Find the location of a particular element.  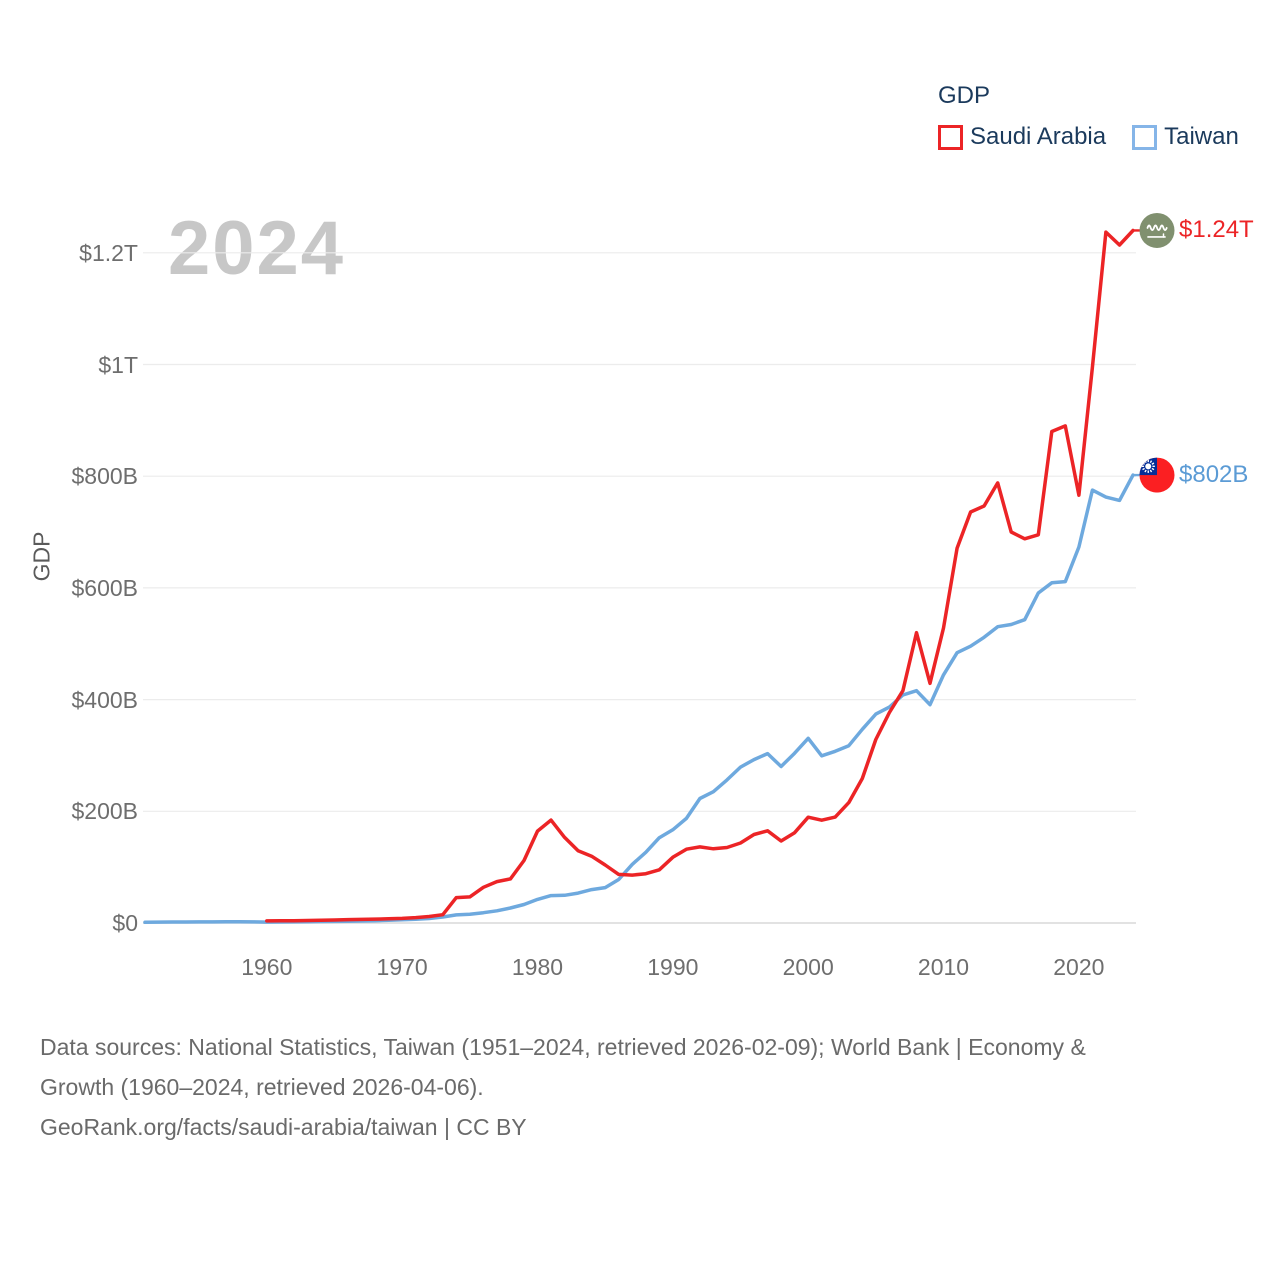

legend-item-taiwan: Taiwan is located at coordinates (1185, 137).